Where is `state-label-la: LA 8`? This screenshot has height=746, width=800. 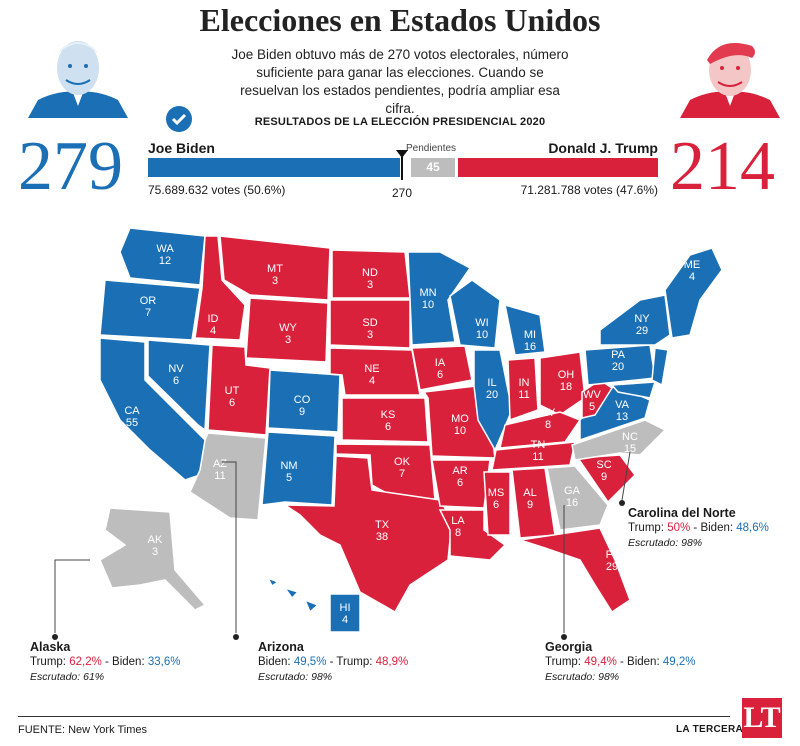
state-label-la: LA 8 is located at coordinates (458, 527).